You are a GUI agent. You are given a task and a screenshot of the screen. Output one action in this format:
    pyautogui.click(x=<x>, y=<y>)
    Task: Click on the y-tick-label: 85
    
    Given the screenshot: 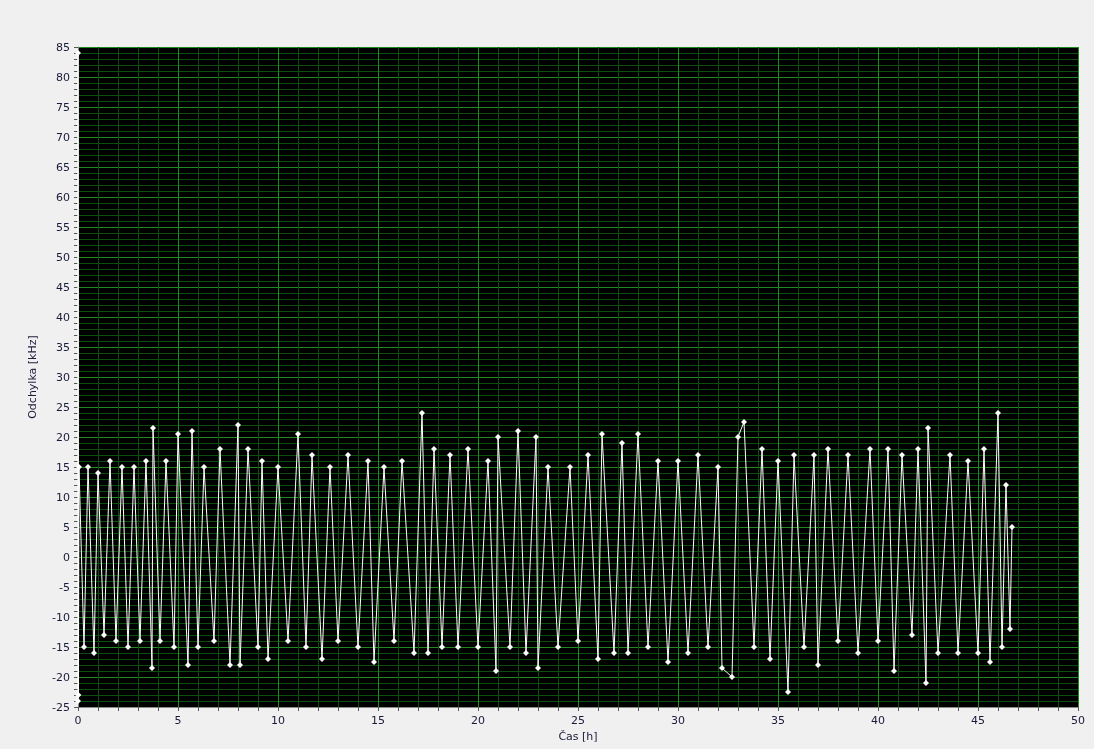 What is the action you would take?
    pyautogui.click(x=63, y=47)
    